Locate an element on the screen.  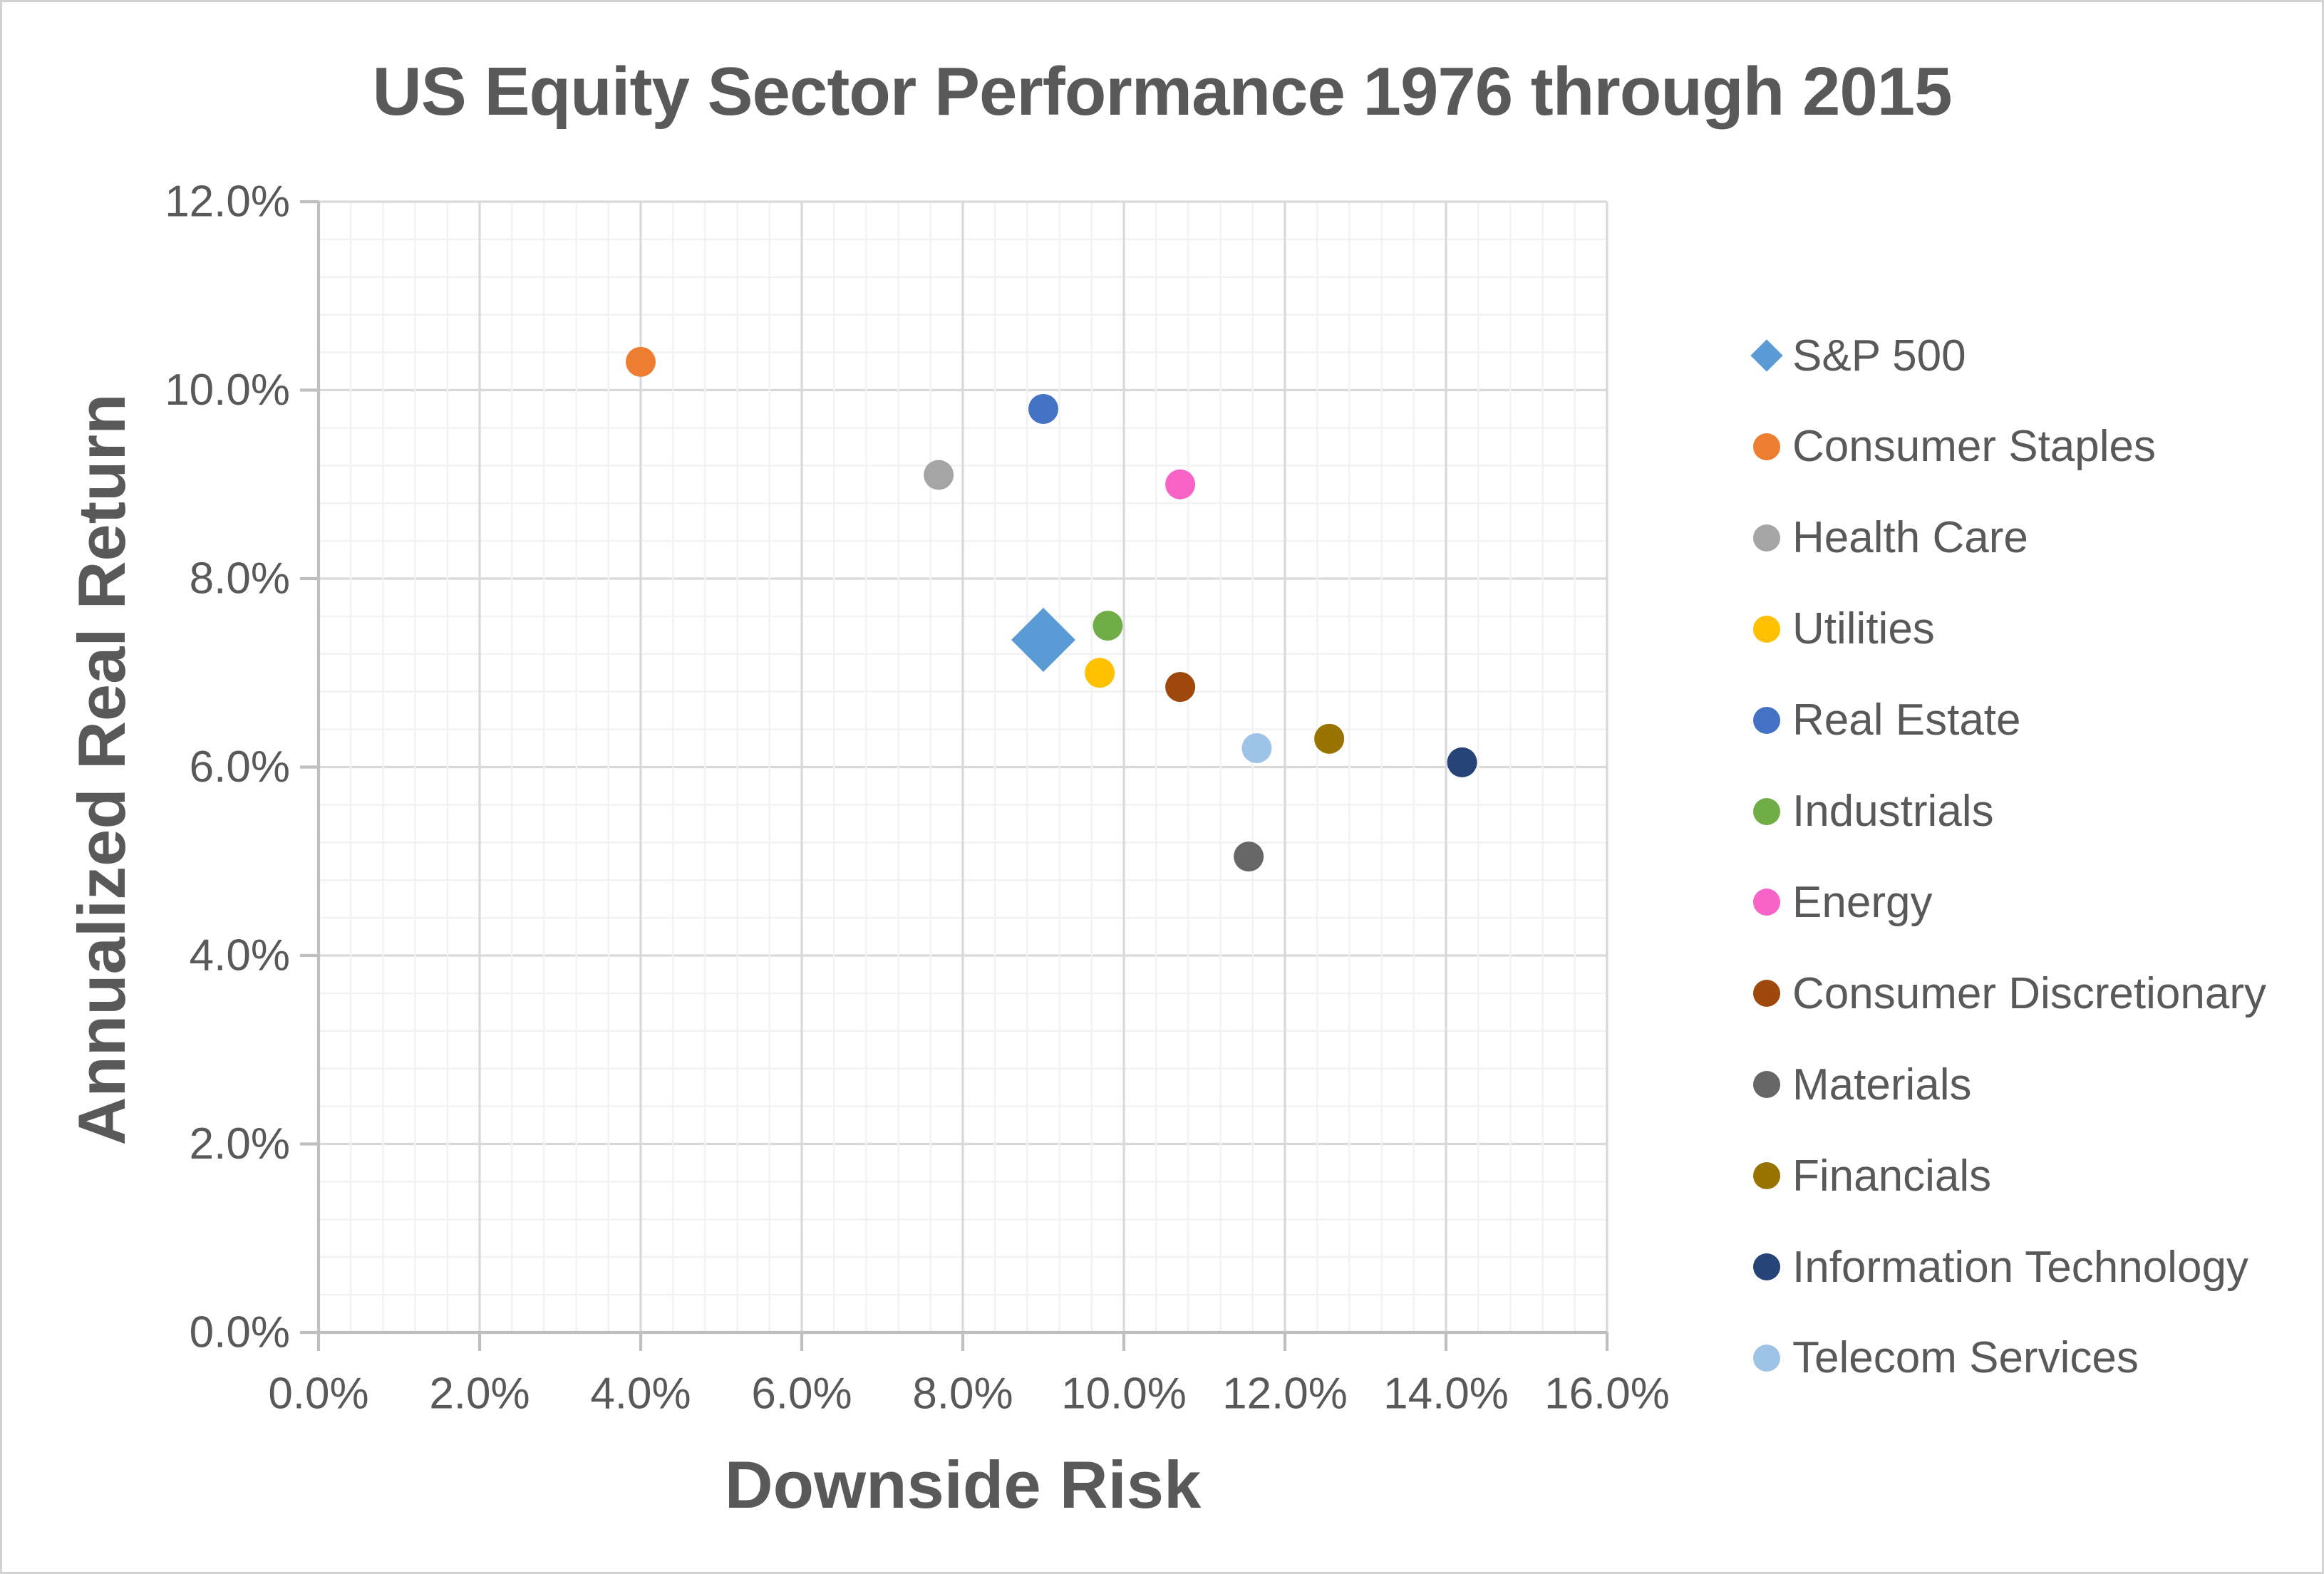
legend-item-health-care: Health Care is located at coordinates (1889, 538).